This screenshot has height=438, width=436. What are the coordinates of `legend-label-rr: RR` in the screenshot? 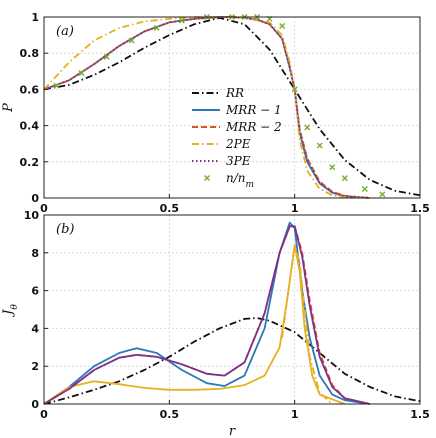 It's located at (234, 93).